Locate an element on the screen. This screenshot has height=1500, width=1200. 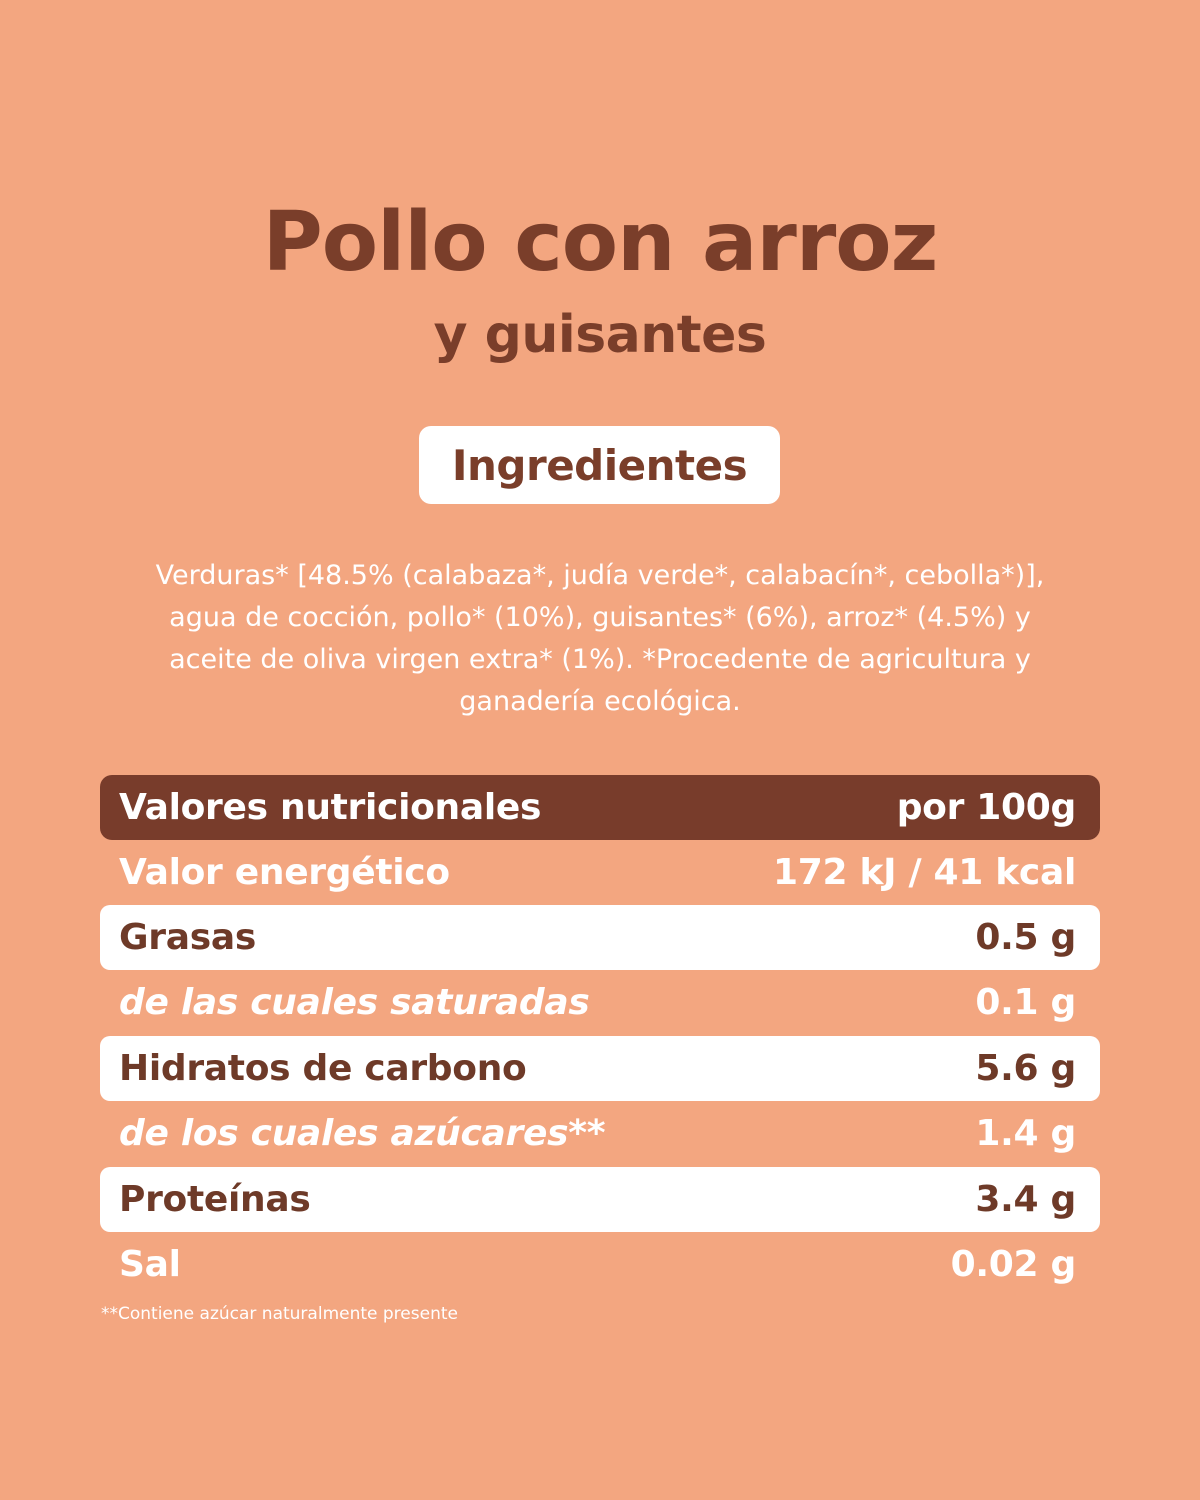
nutrition-row-label: de los cuales azúcares** is located at coordinates (362, 1133).